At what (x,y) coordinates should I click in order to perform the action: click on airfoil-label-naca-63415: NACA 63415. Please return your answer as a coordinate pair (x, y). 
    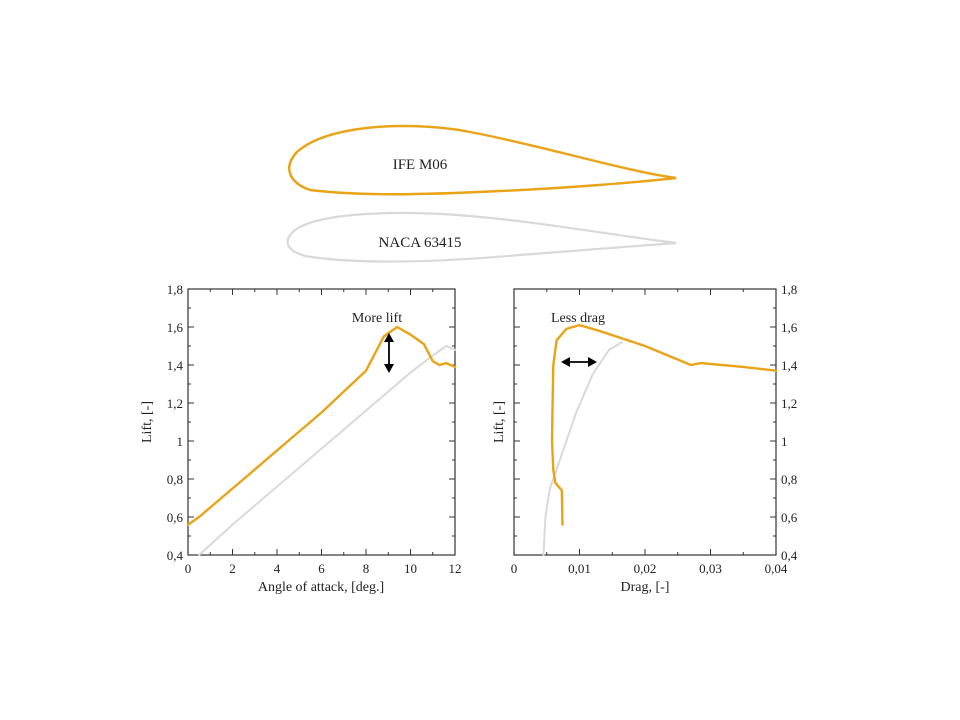
    Looking at the image, I should click on (420, 243).